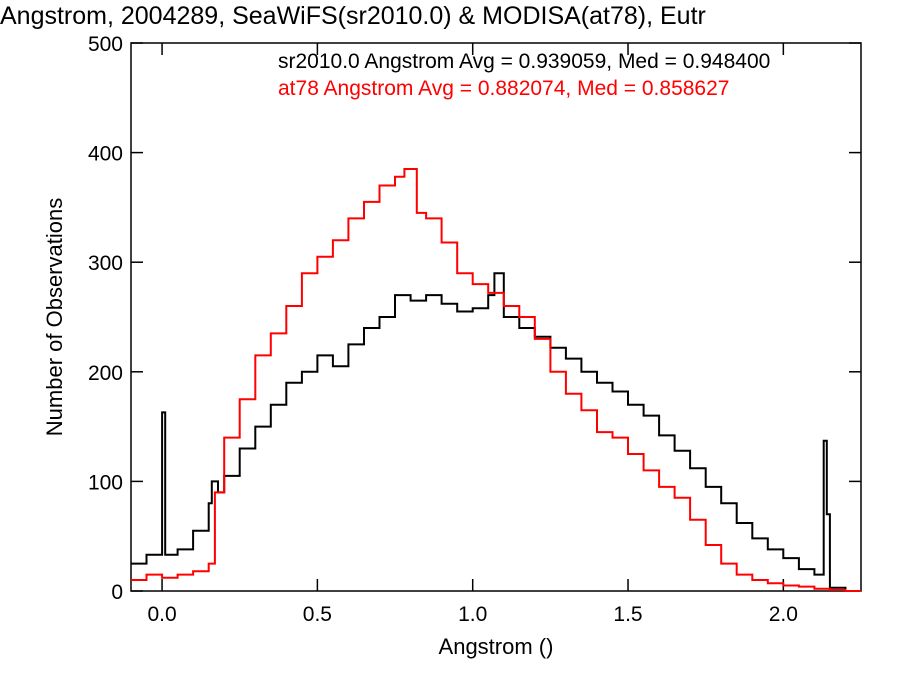  Describe the element at coordinates (105, 154) in the screenshot. I see `y-tick-label: 400` at that location.